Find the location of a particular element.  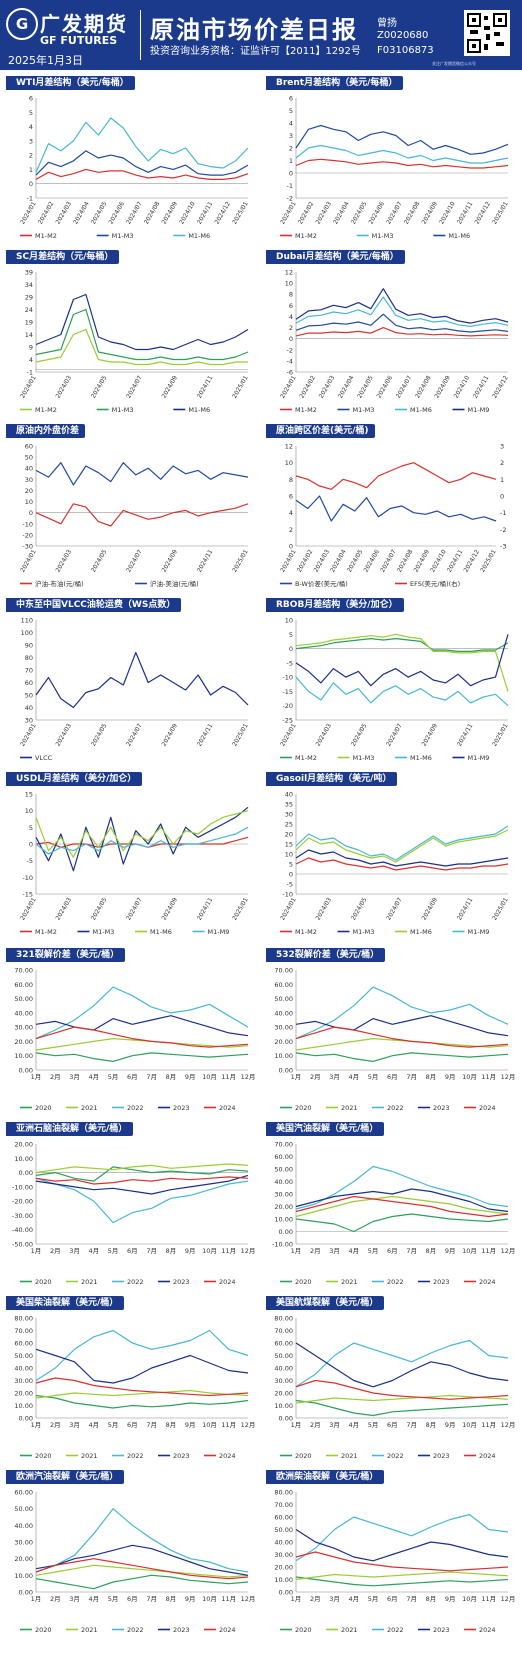

y-tick-label: 4 is located at coordinates (291, 317).